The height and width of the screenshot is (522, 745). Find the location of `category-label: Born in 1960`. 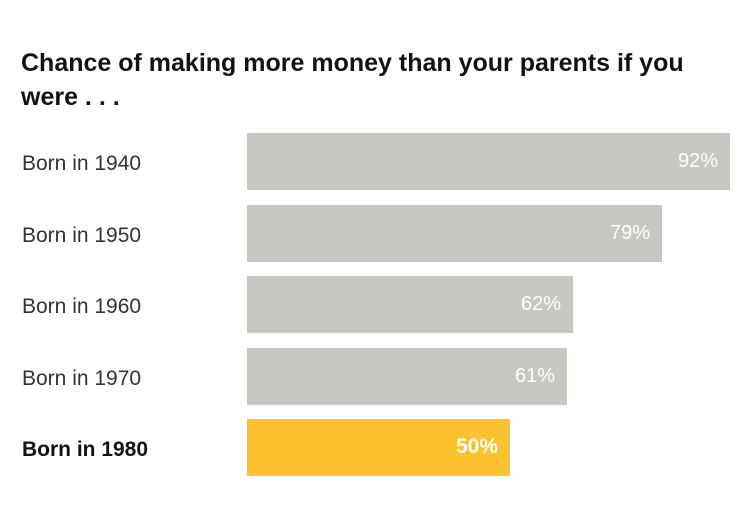

category-label: Born in 1960 is located at coordinates (82, 306).